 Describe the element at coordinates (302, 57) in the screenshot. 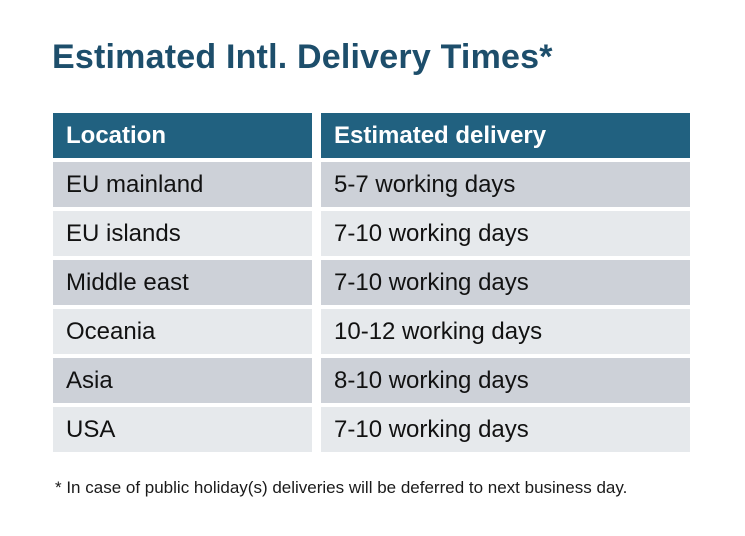

I see `page-title: Estimated Intl. Delivery Times*` at that location.